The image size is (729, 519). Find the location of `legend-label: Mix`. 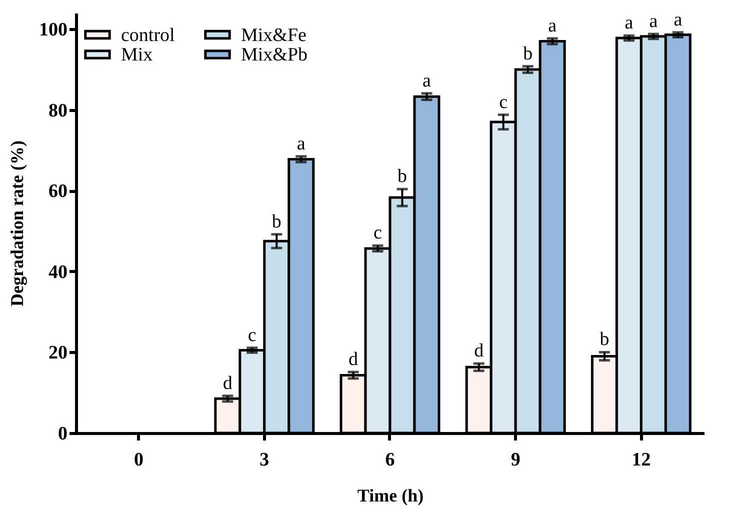

legend-label: Mix is located at coordinates (137, 55).